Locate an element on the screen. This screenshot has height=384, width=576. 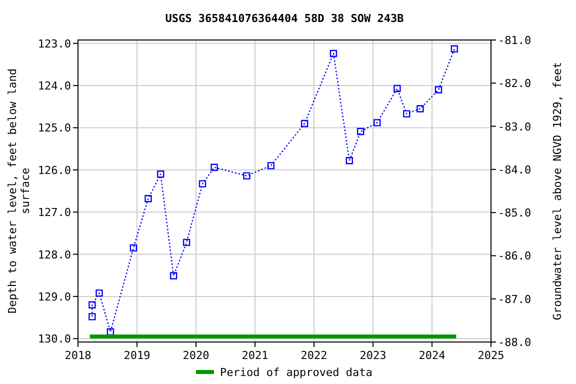
x-tick-label: 2023 is located at coordinates (373, 355).